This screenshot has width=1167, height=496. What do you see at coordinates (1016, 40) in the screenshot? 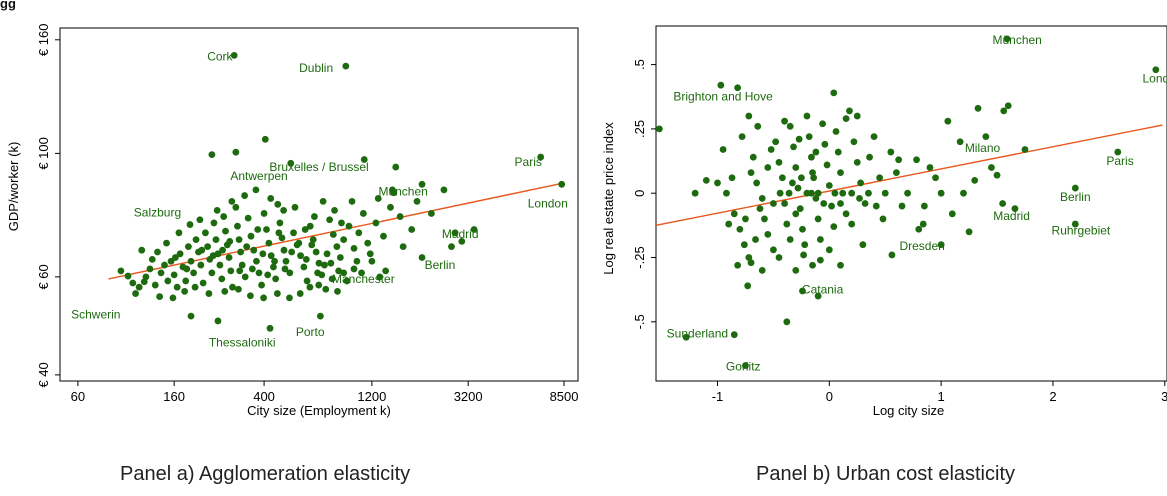
I see `point-label: München` at bounding box center [1016, 40].